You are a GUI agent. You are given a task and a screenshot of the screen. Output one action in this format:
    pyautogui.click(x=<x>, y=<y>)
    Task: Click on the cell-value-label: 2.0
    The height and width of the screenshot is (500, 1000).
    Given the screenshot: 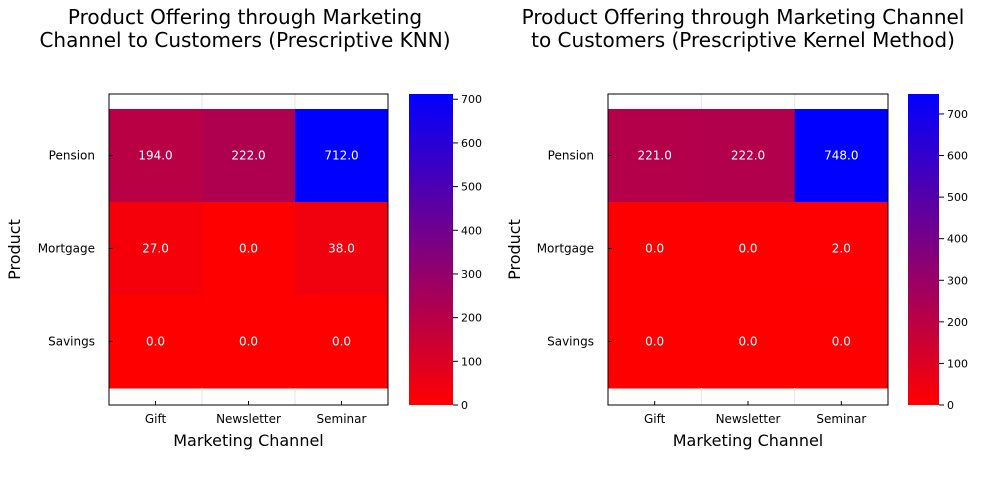 What is the action you would take?
    pyautogui.click(x=841, y=249)
    